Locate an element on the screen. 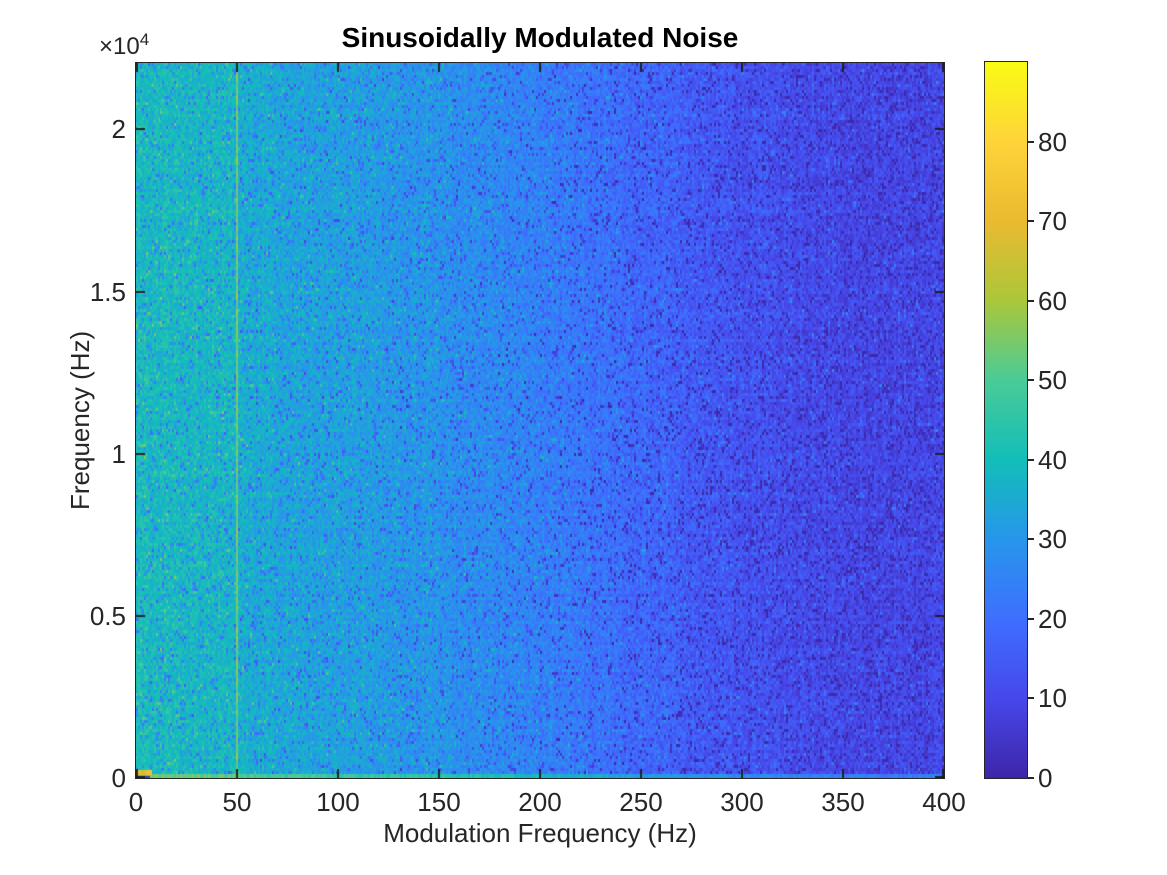 The width and height of the screenshot is (1167, 875). colorbar-tick-label: 0 is located at coordinates (1045, 778).